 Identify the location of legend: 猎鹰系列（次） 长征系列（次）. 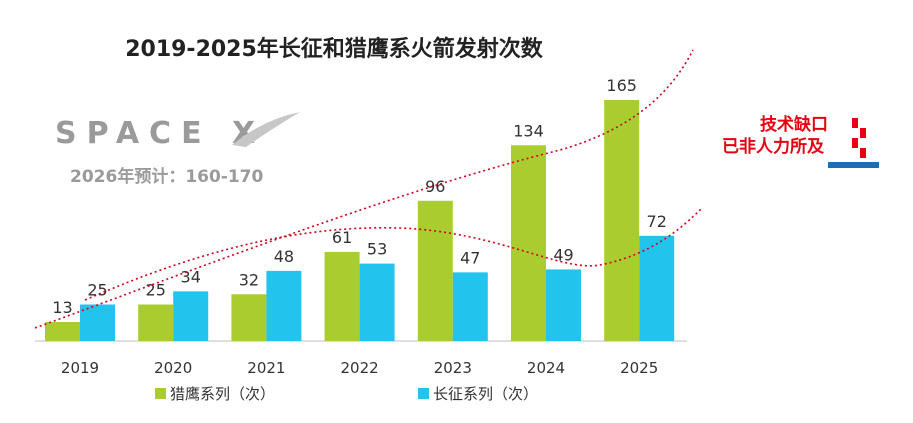
(346, 394).